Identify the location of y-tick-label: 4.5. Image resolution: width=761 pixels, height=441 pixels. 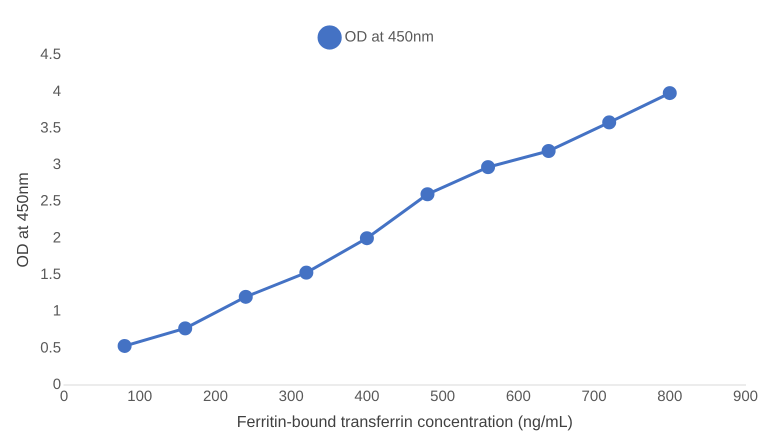
(51, 55).